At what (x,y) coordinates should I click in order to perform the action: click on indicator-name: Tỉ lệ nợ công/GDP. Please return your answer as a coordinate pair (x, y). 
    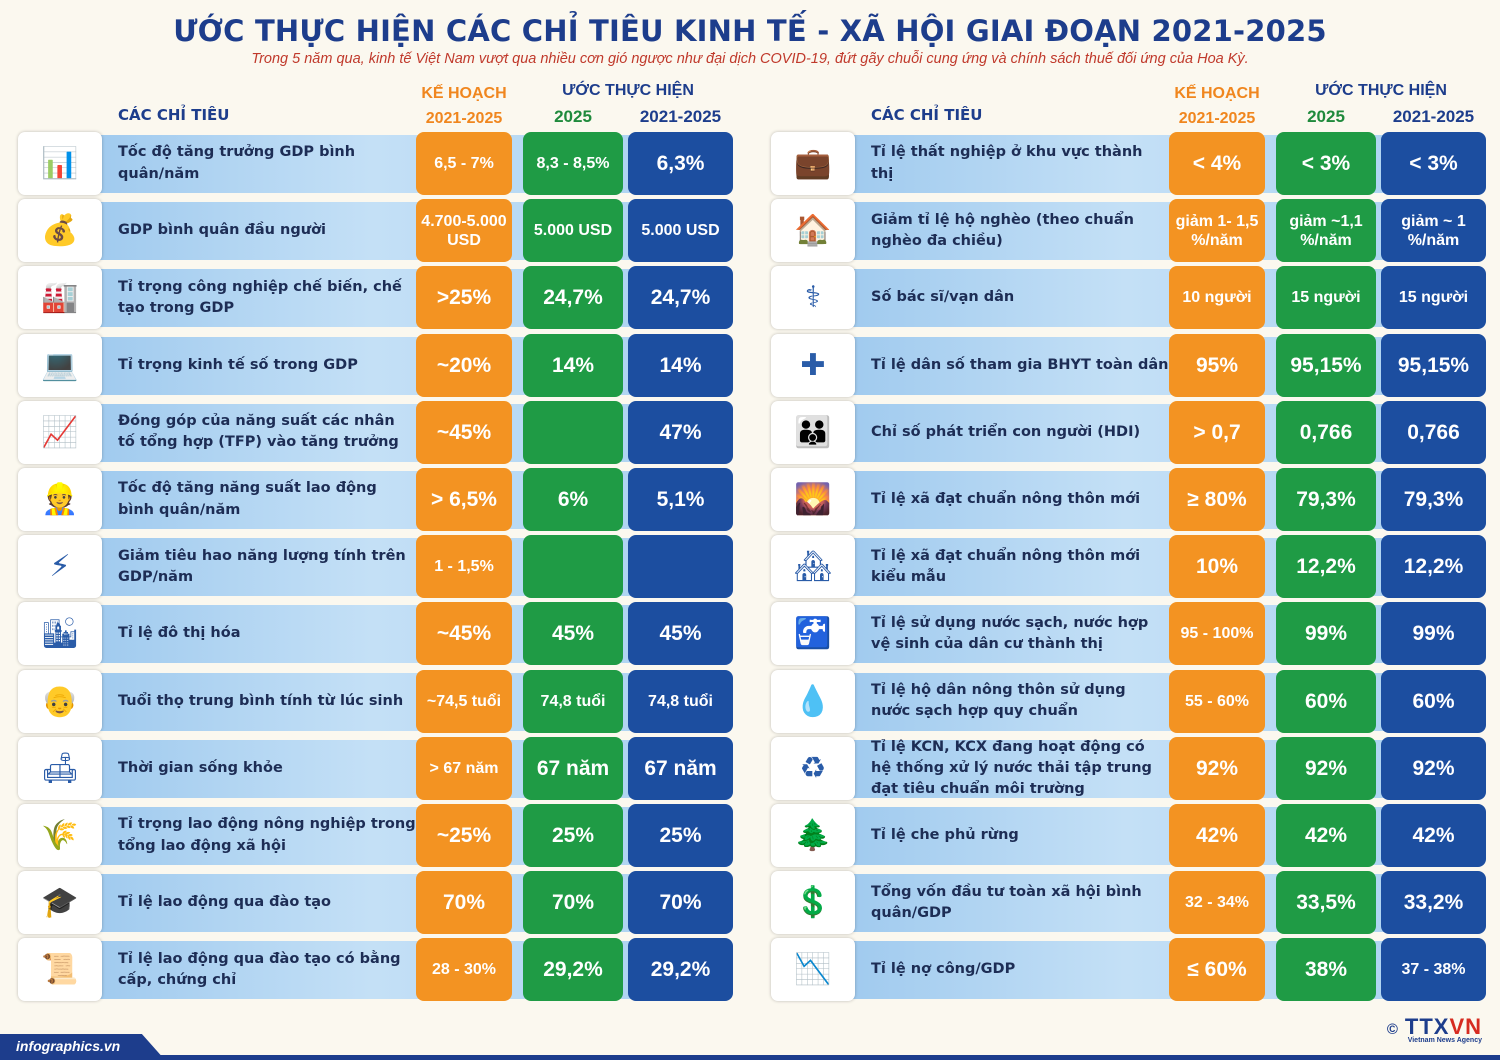
    Looking at the image, I should click on (943, 969).